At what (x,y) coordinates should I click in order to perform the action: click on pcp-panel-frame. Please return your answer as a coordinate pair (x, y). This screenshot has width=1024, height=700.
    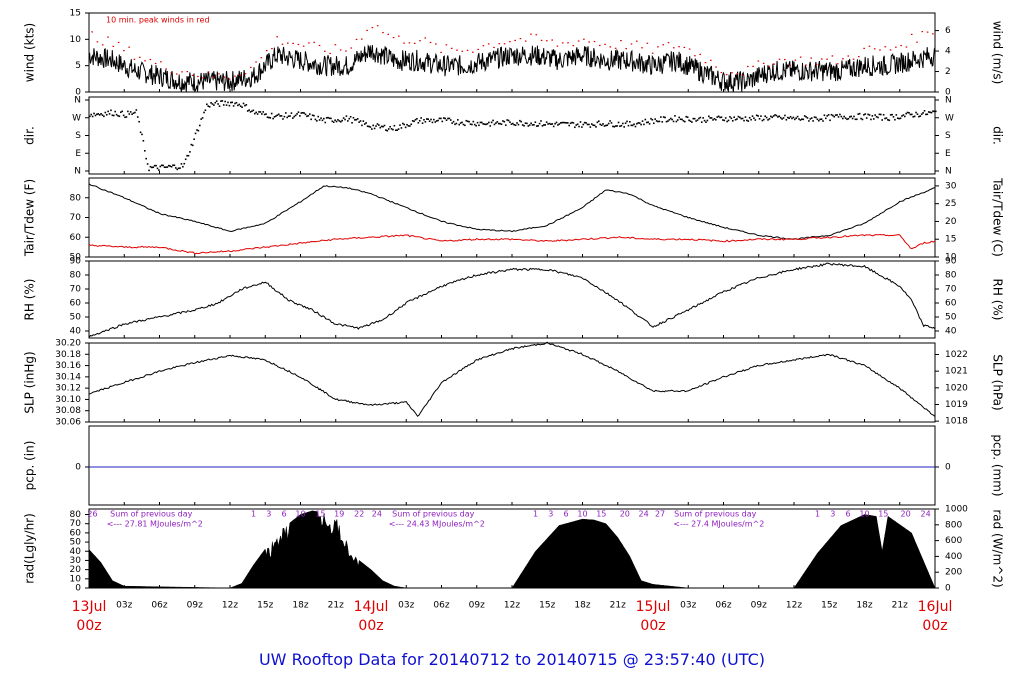
    Looking at the image, I should click on (512, 465).